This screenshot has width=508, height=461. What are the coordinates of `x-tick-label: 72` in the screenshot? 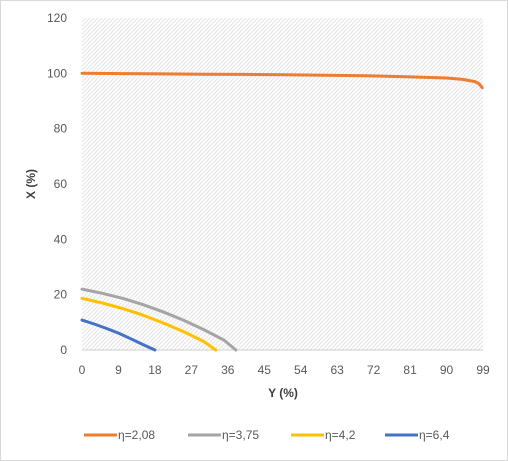 It's located at (374, 370).